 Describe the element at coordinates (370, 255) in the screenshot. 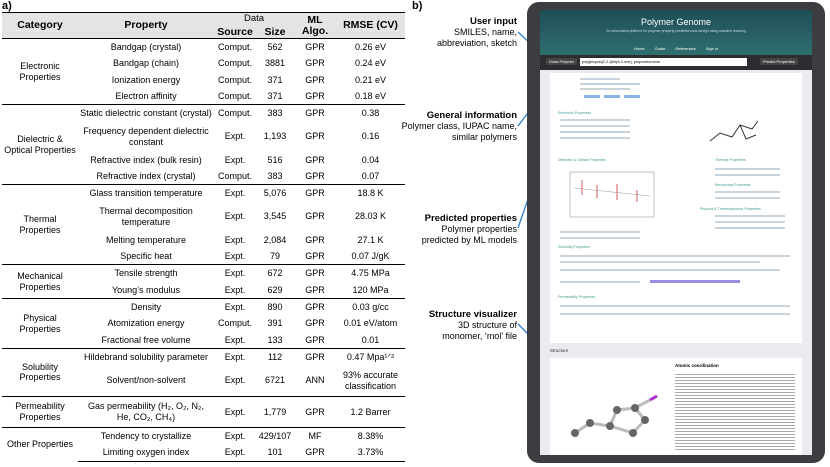

I see `table-cell: 0.07 J/gK` at that location.